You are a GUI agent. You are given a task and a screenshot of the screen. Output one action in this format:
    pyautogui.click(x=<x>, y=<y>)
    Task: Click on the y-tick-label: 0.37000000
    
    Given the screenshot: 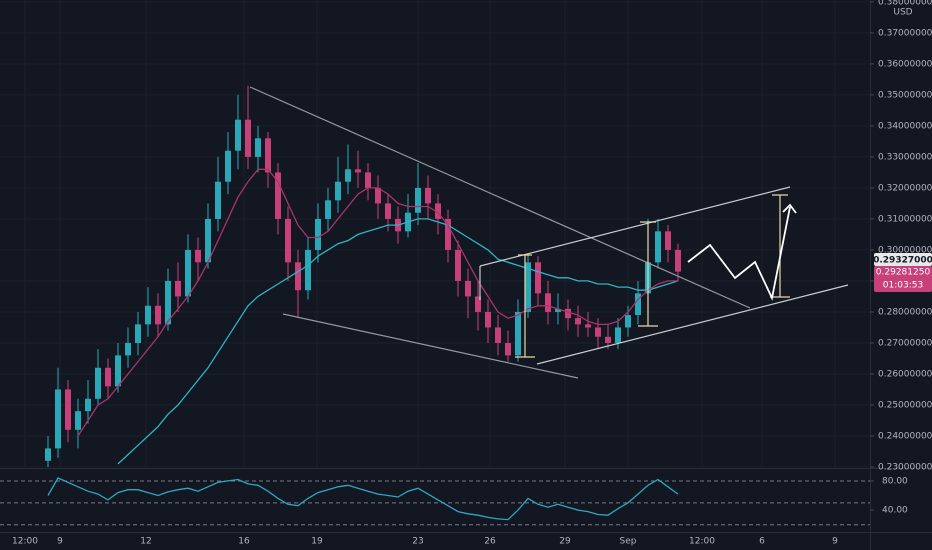 What is the action you would take?
    pyautogui.click(x=905, y=33)
    